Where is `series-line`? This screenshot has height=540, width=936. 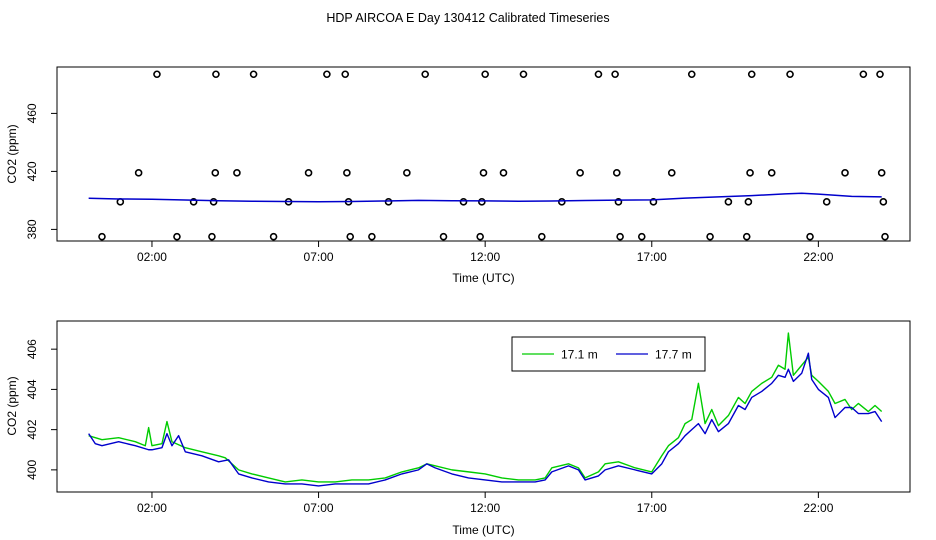
series-line is located at coordinates (485, 197).